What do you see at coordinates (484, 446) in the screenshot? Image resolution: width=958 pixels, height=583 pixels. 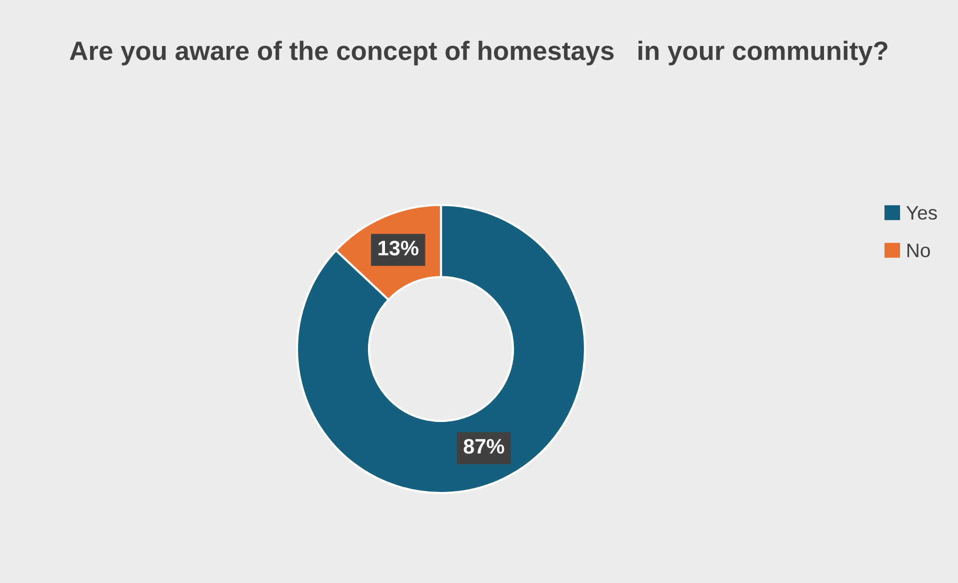 I see `data-label: 87%` at bounding box center [484, 446].